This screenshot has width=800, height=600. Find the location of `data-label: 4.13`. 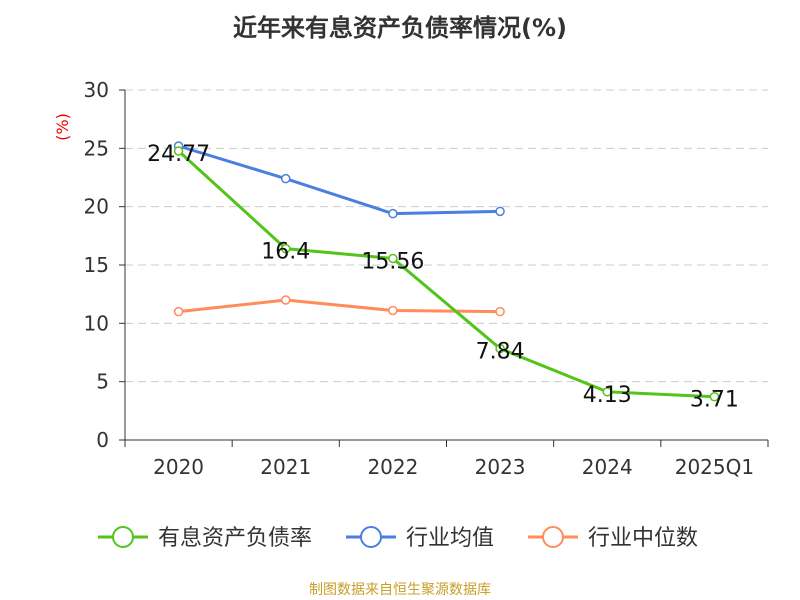

data-label: 4.13 is located at coordinates (607, 395).